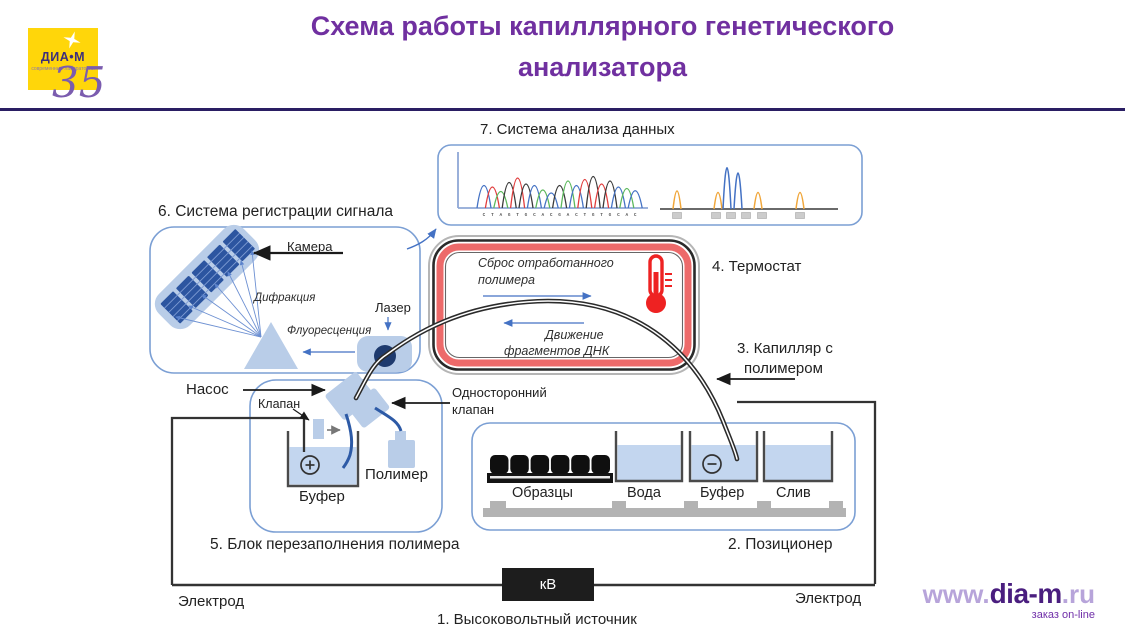 The image size is (1125, 637). What do you see at coordinates (473, 409) in the screenshot?
I see `label-oneway-line2: клапан` at bounding box center [473, 409].